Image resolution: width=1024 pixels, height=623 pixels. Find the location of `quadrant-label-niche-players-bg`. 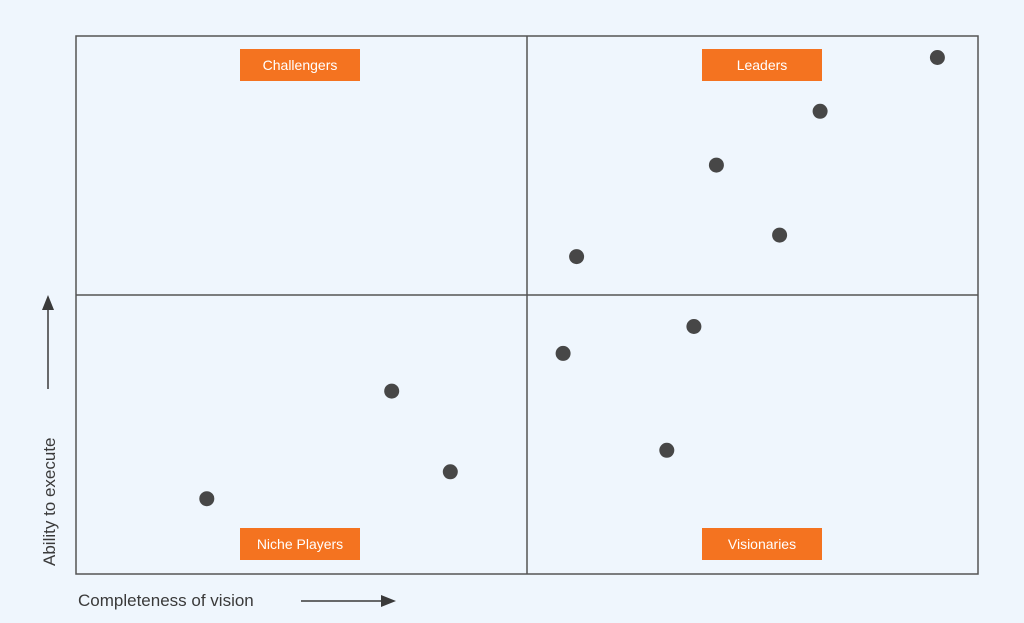

quadrant-label-niche-players-bg is located at coordinates (300, 544).